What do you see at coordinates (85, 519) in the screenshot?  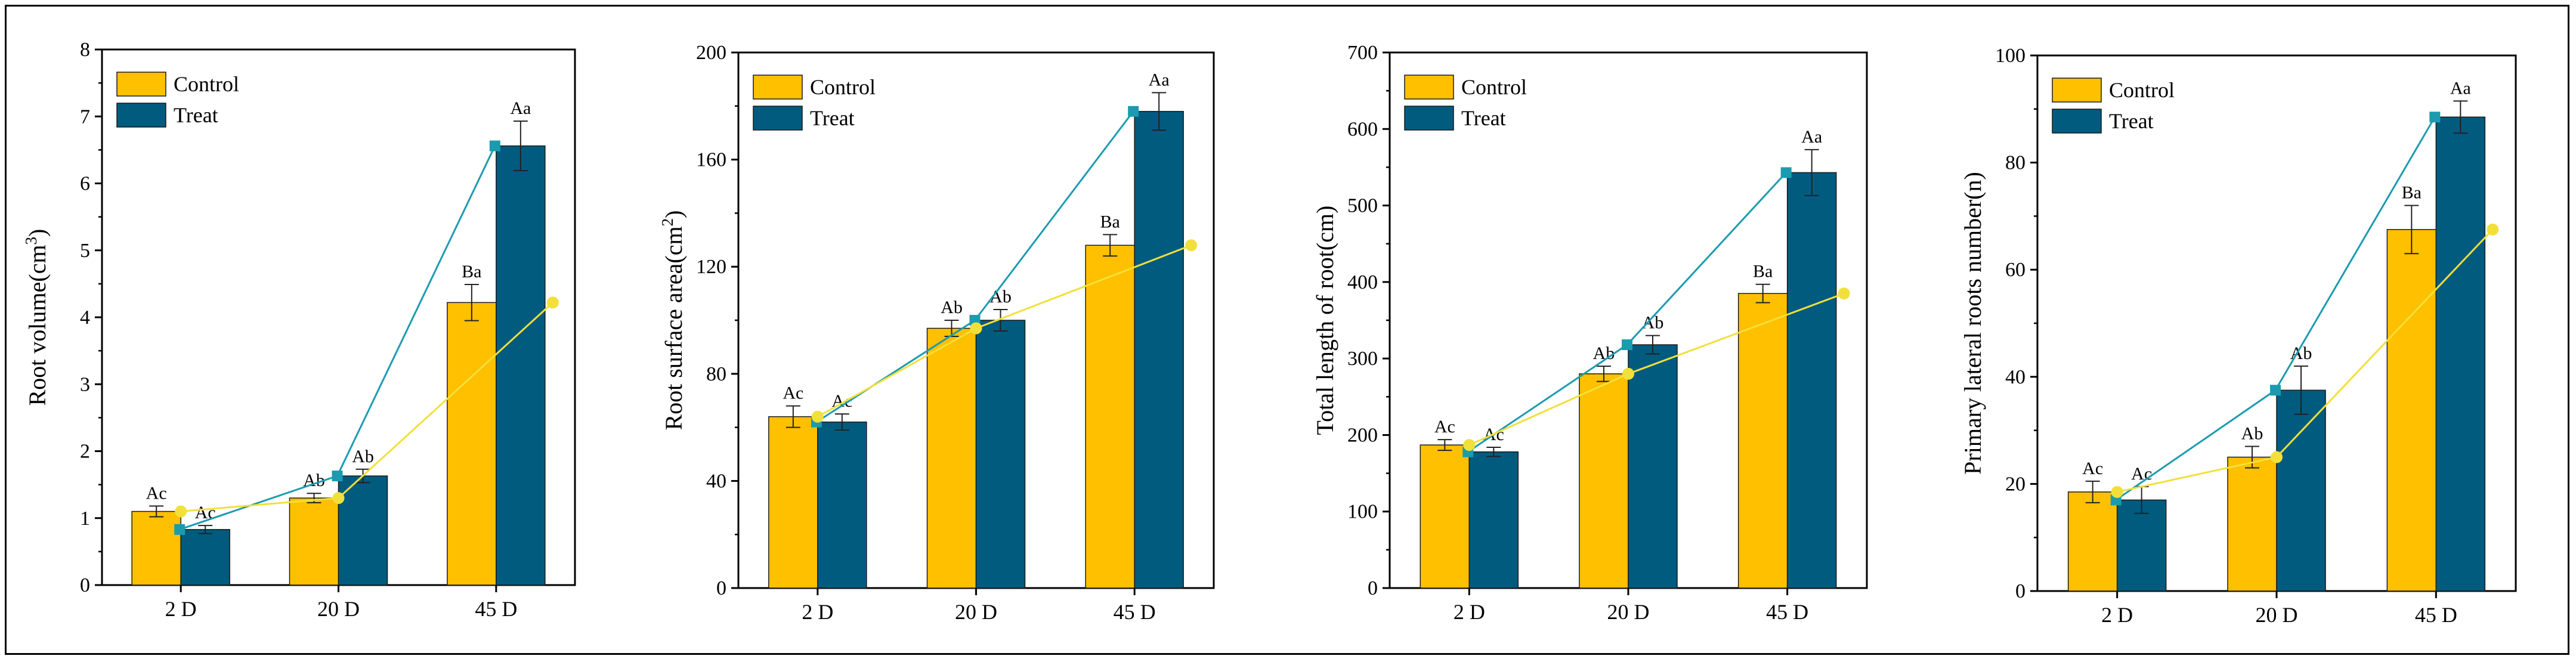 I see `y-tick-label: 1` at bounding box center [85, 519].